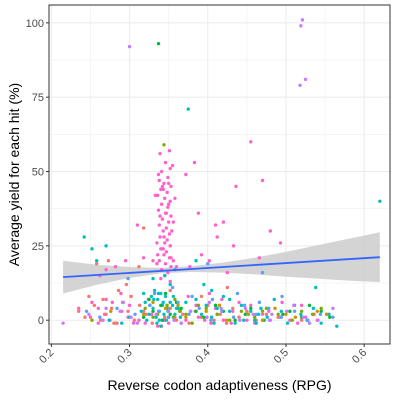 The width and height of the screenshot is (400, 400). Describe the element at coordinates (221, 267) in the screenshot. I see `trend-line` at that location.